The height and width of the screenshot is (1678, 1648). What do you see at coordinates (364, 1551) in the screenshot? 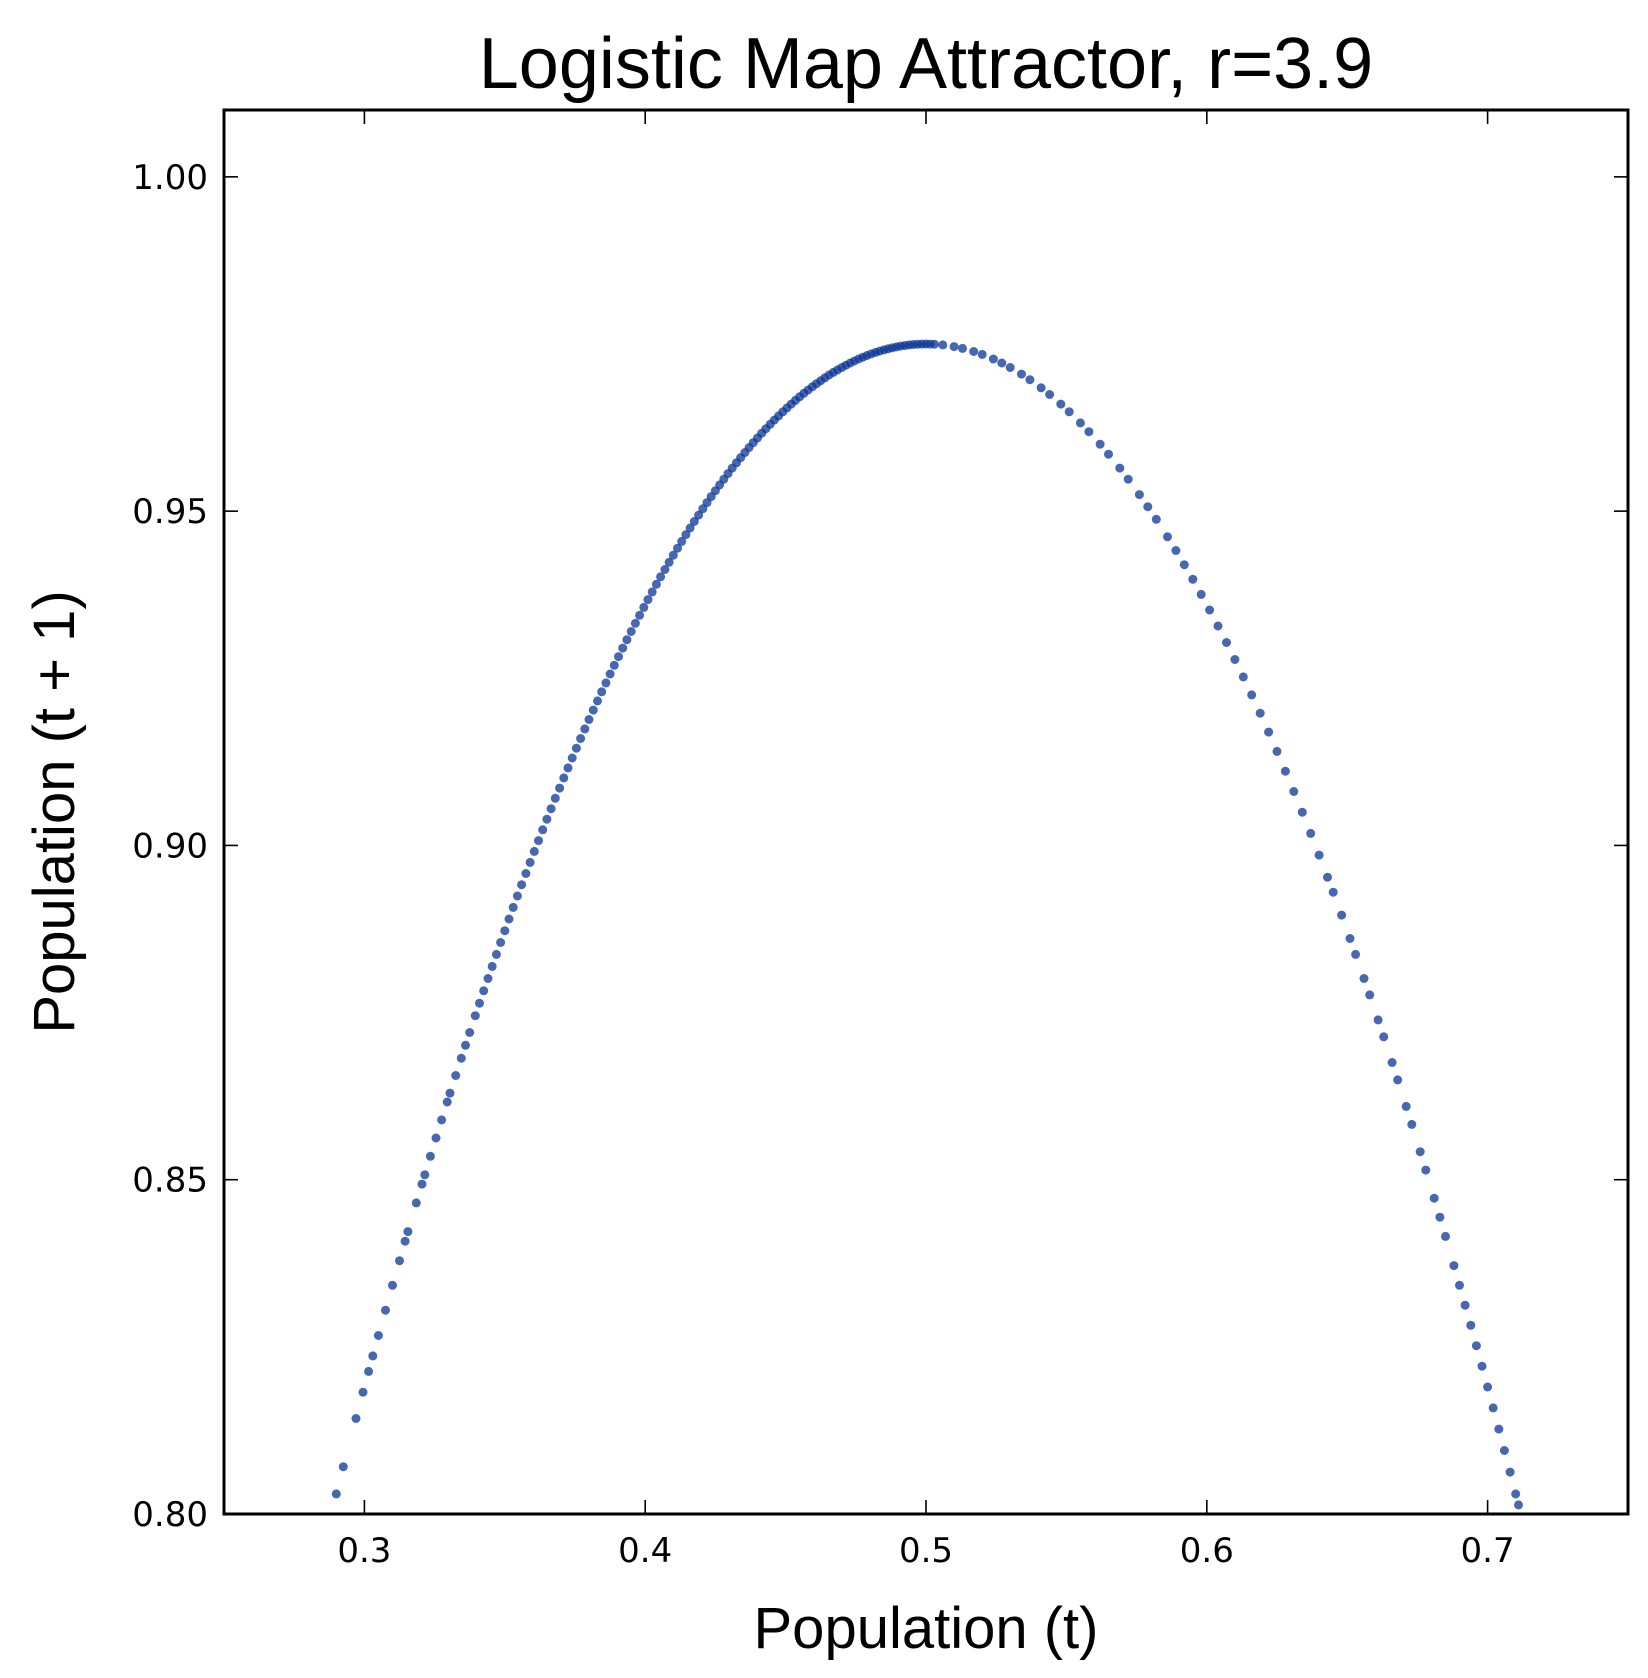
I see `x-tick-label: 0.3` at bounding box center [364, 1551].